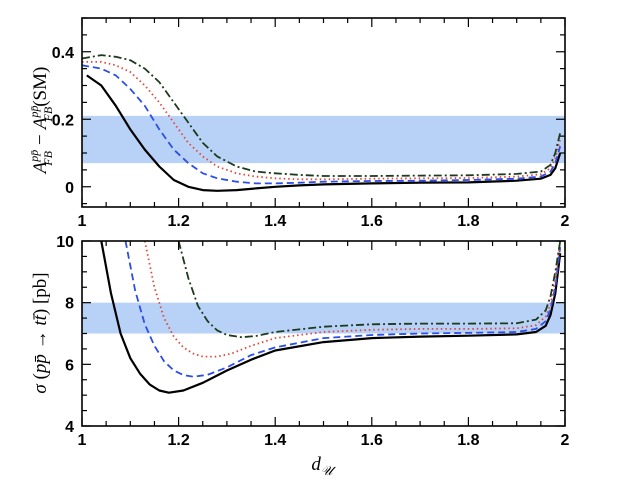 This screenshot has width=623, height=486. What do you see at coordinates (323, 139) in the screenshot?
I see `top-shaded-band` at bounding box center [323, 139].